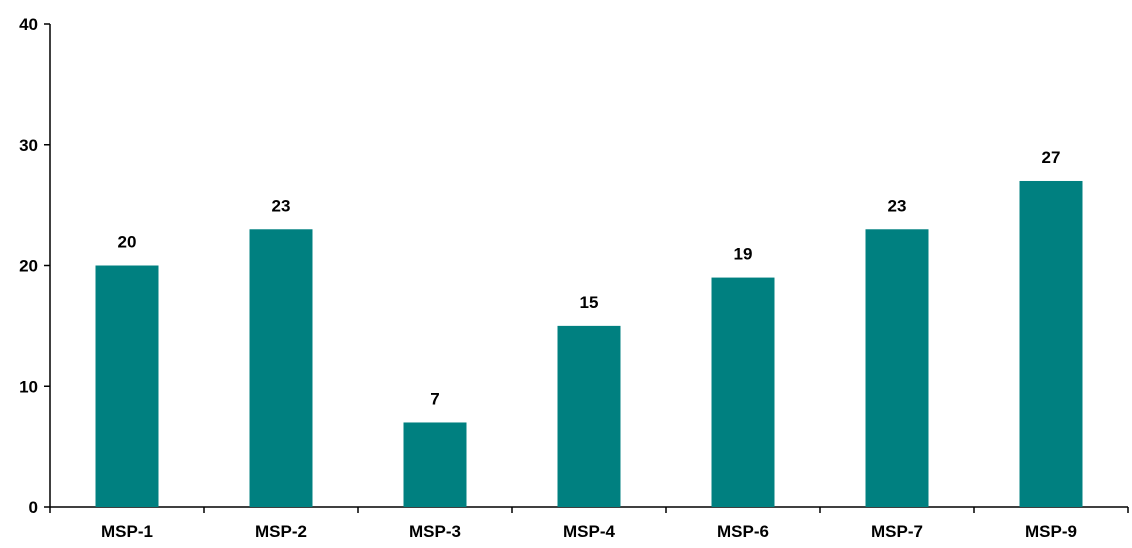 The width and height of the screenshot is (1132, 548). Describe the element at coordinates (28, 24) in the screenshot. I see `y-tick-label: 40` at that location.